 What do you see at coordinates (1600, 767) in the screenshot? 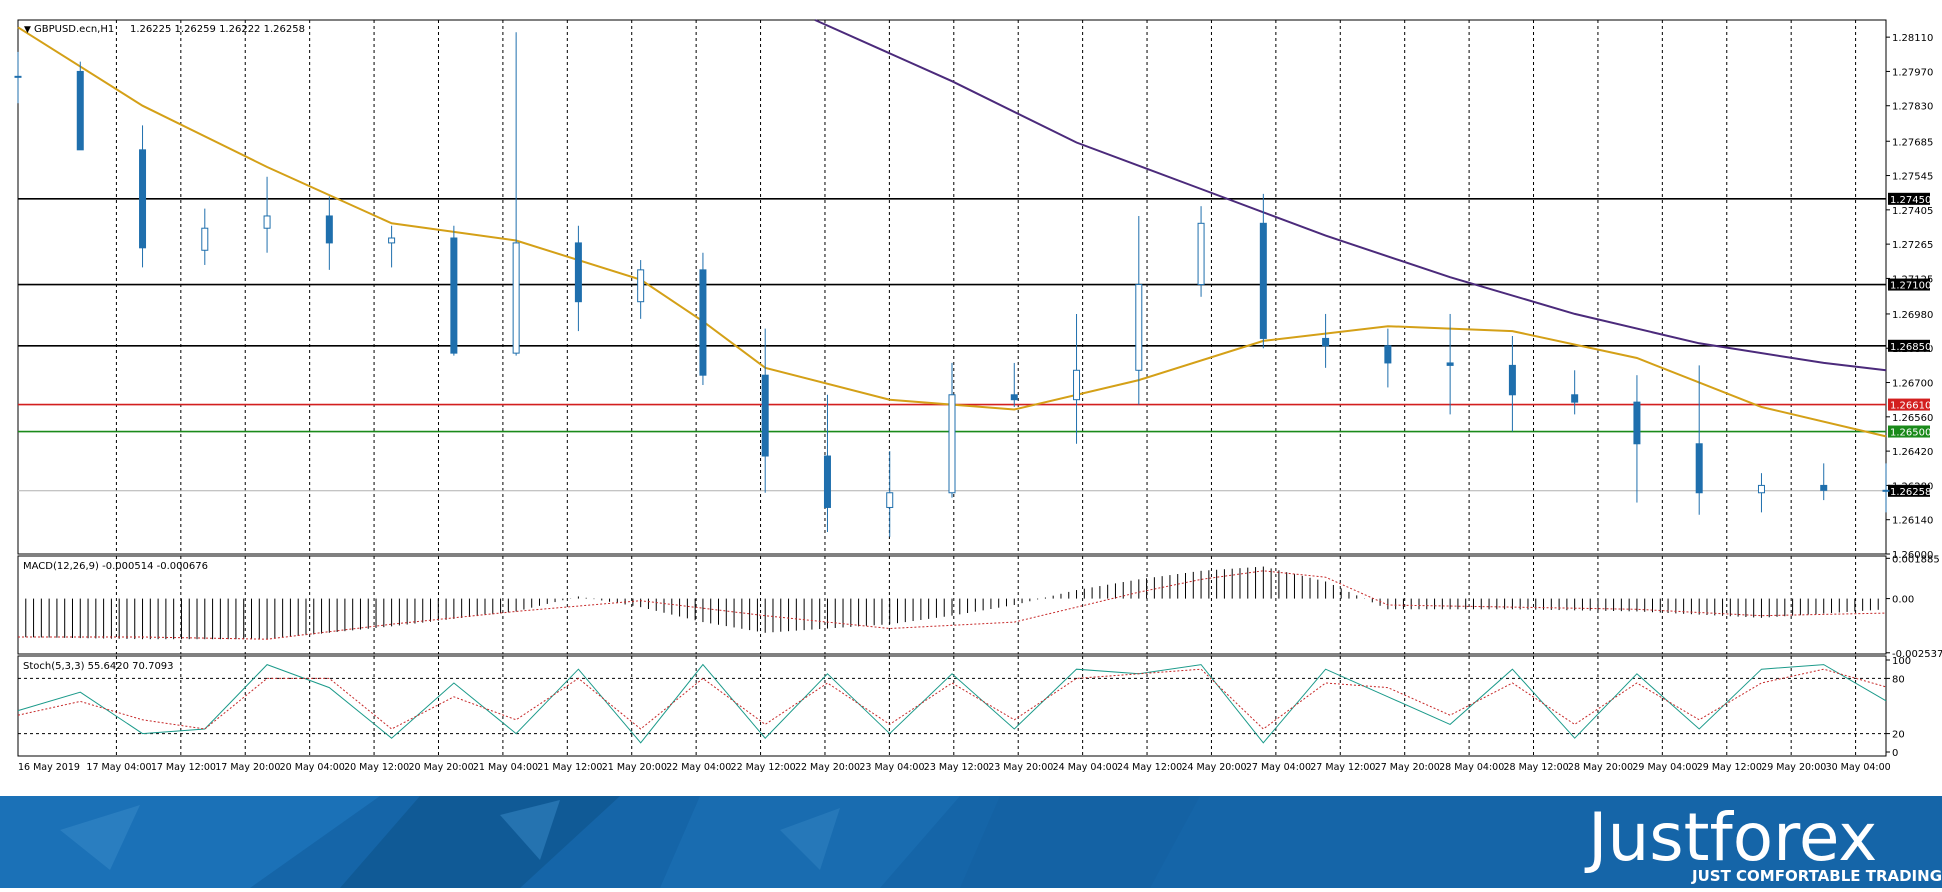
I see `x-axis-label: 28 May 20:00` at bounding box center [1600, 767].